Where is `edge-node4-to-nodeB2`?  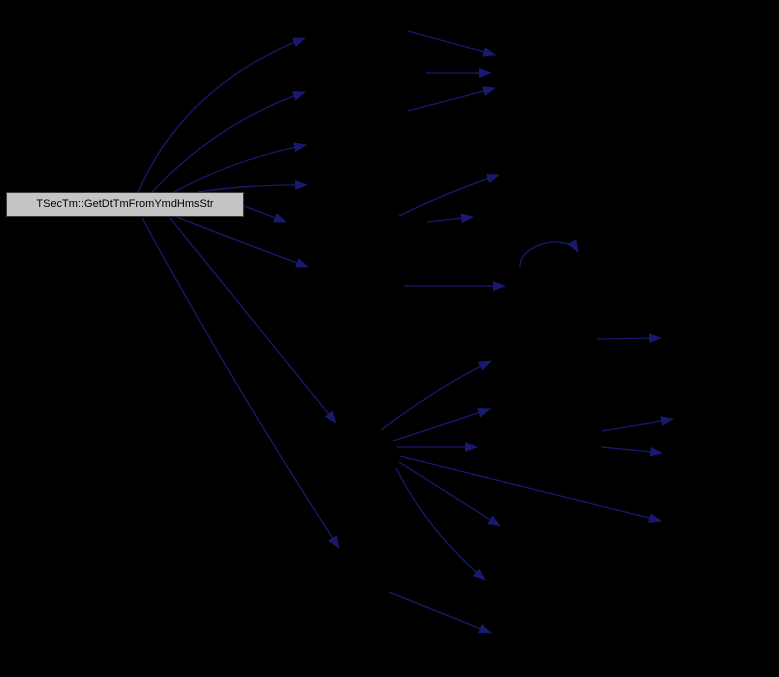 edge-node4-to-nodeB2 is located at coordinates (450, 218).